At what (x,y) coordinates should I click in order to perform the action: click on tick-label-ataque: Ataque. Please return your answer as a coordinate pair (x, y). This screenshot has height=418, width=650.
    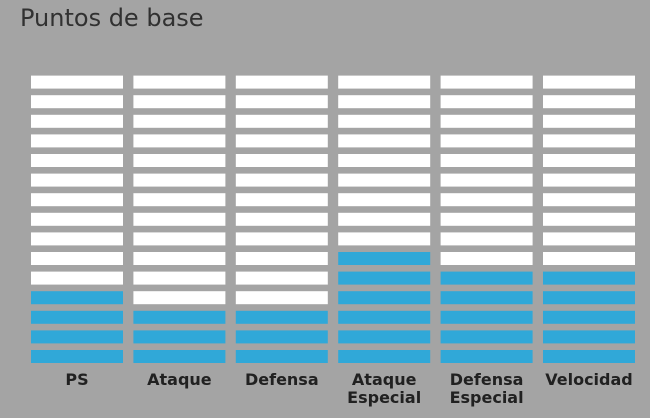
    Looking at the image, I should click on (179, 379).